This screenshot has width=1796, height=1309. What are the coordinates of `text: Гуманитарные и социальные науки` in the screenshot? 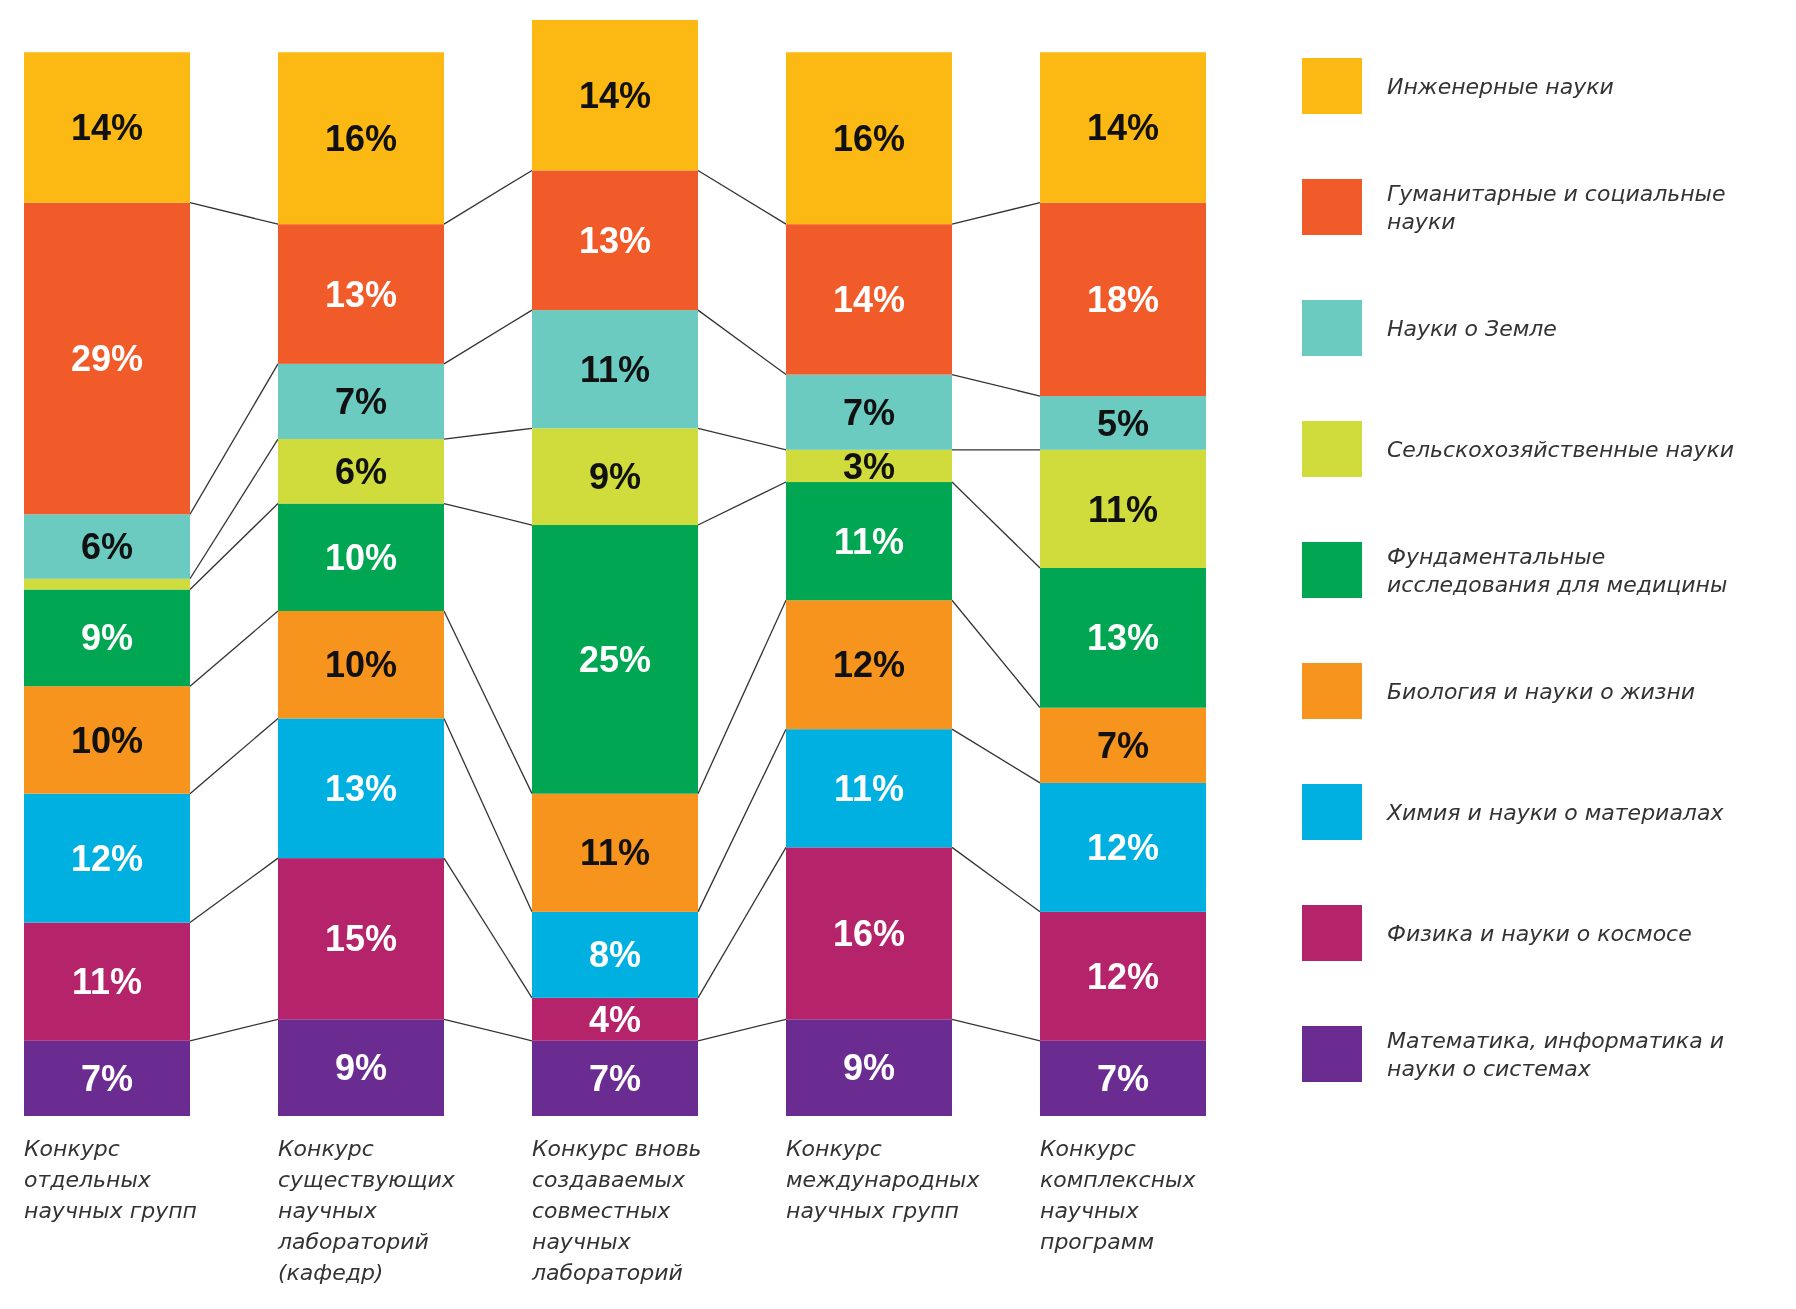 It's located at (1556, 207).